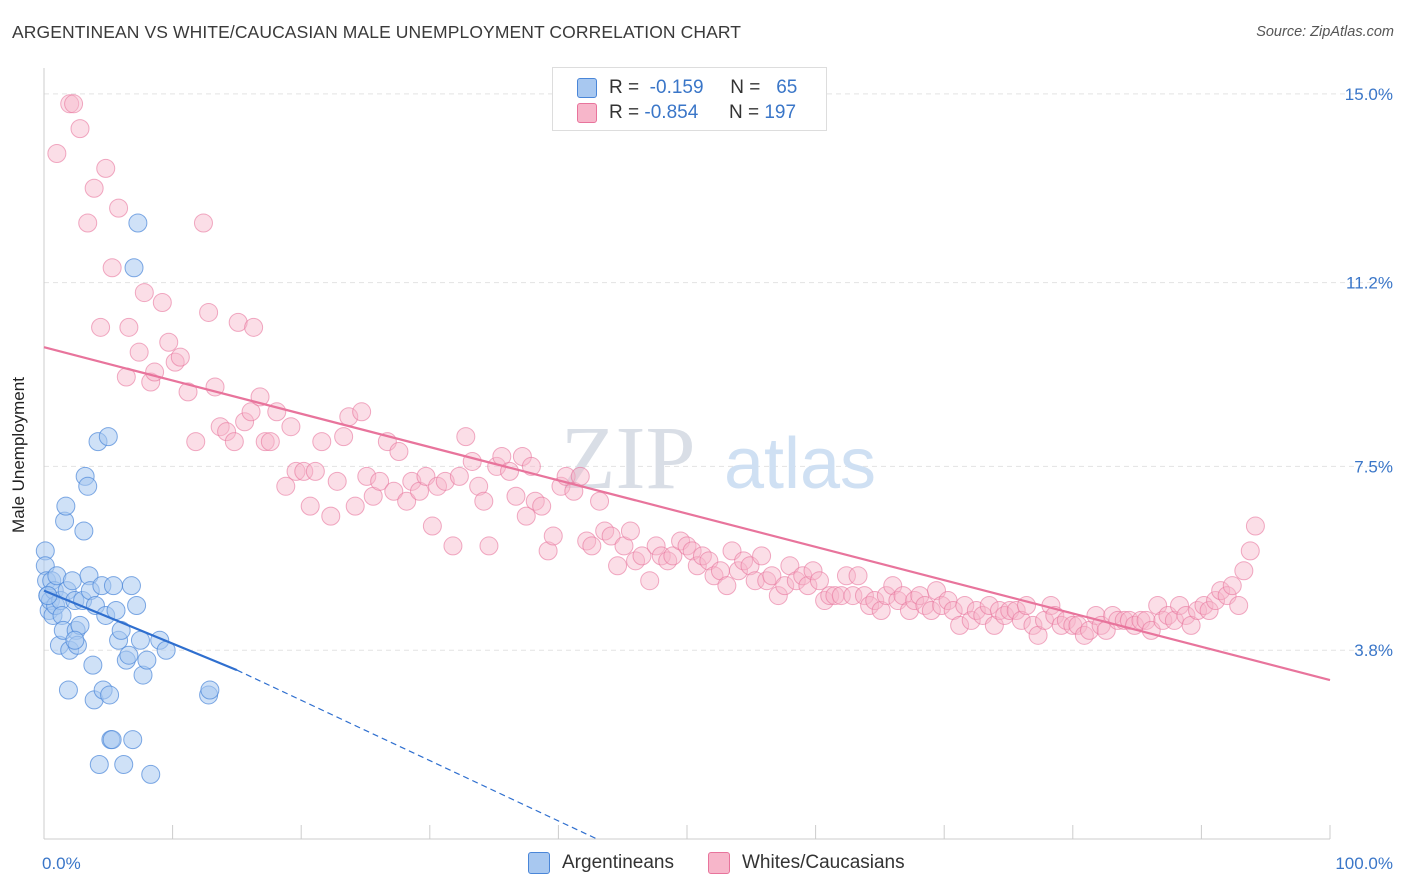 The height and width of the screenshot is (892, 1406). What do you see at coordinates (140, 630) in the screenshot?
I see `argentineans-trend-line` at bounding box center [140, 630].